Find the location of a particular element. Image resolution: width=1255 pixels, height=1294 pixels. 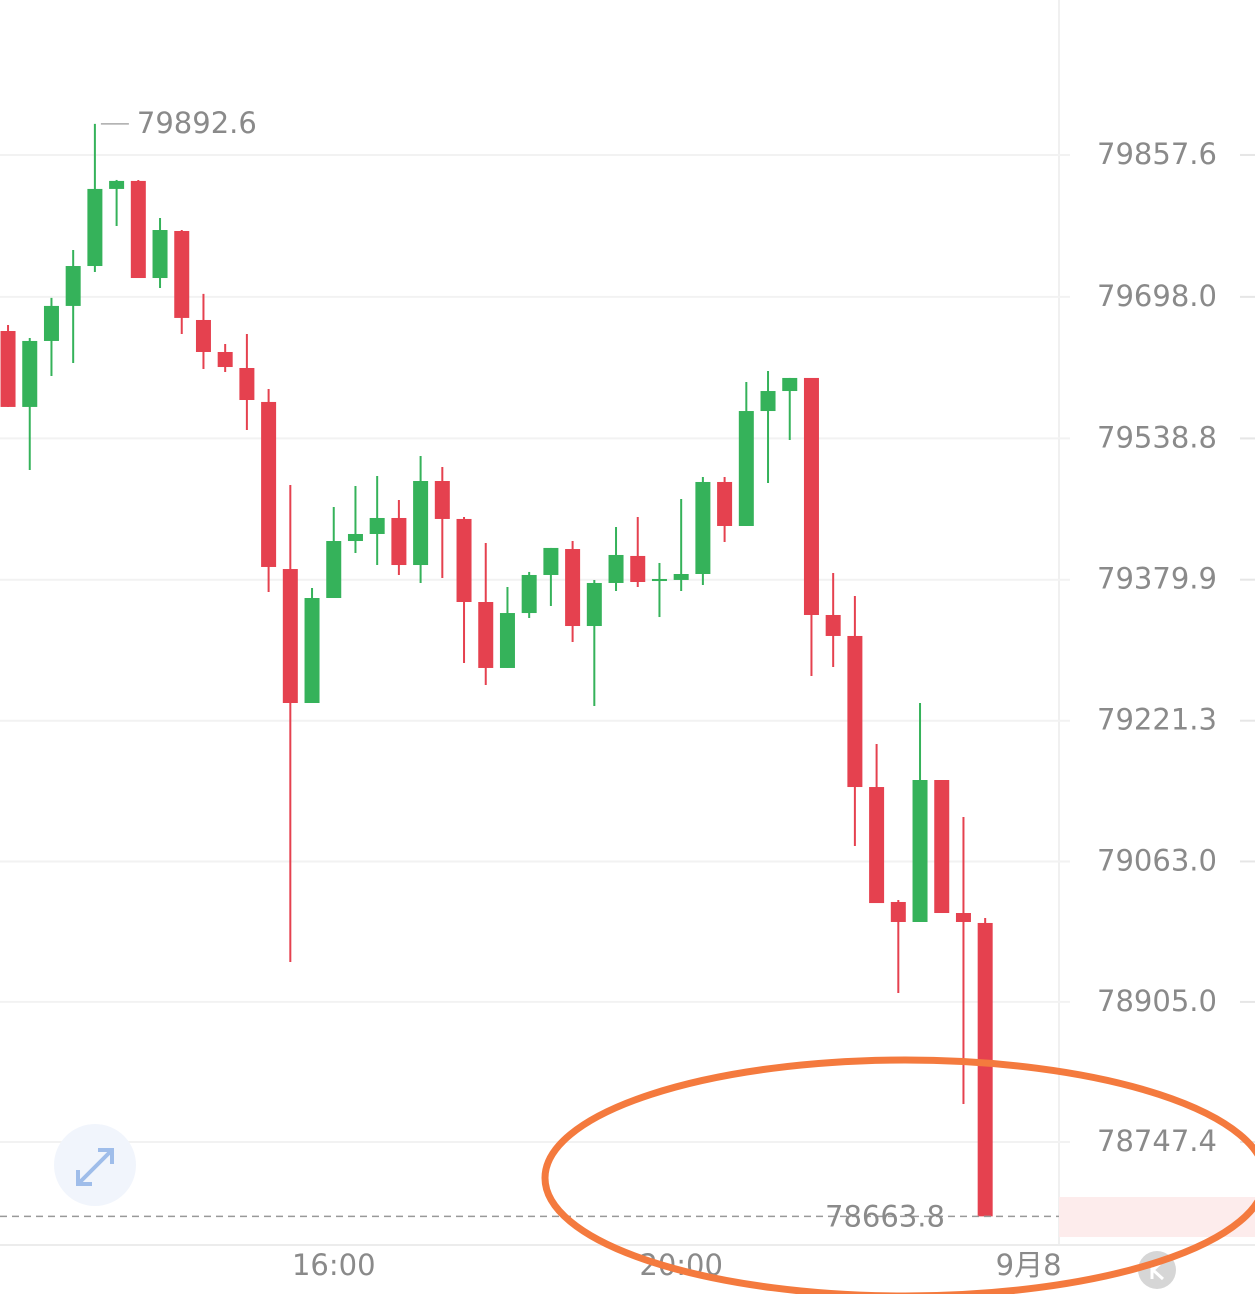

last-price-inline-label: 78663.8 is located at coordinates (885, 1216).